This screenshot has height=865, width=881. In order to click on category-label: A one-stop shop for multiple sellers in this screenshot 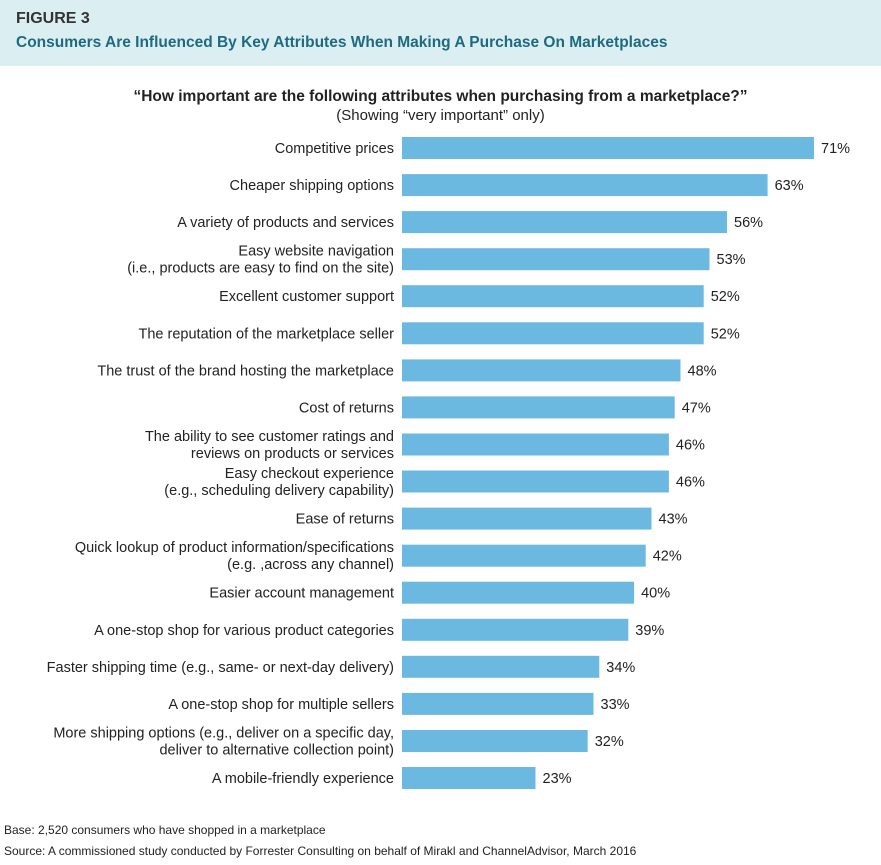, I will do `click(281, 705)`.